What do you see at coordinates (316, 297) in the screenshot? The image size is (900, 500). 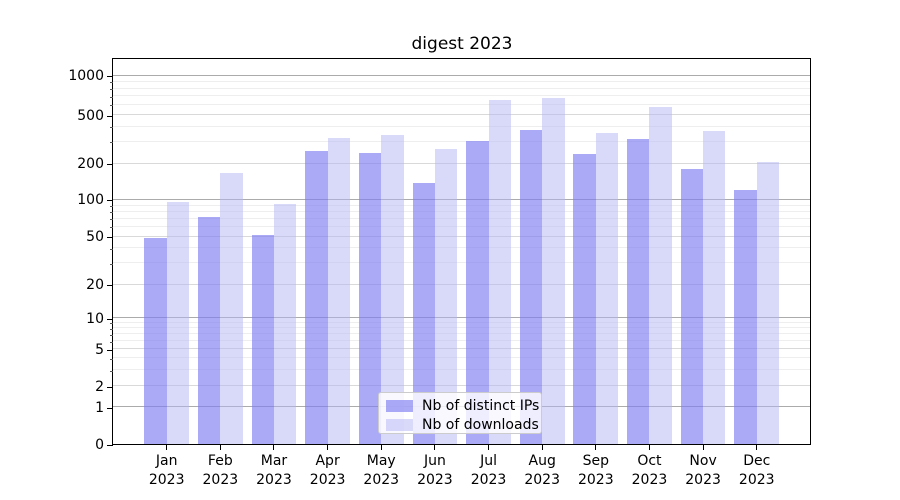 I see `bar-distinct-ips-apr` at bounding box center [316, 297].